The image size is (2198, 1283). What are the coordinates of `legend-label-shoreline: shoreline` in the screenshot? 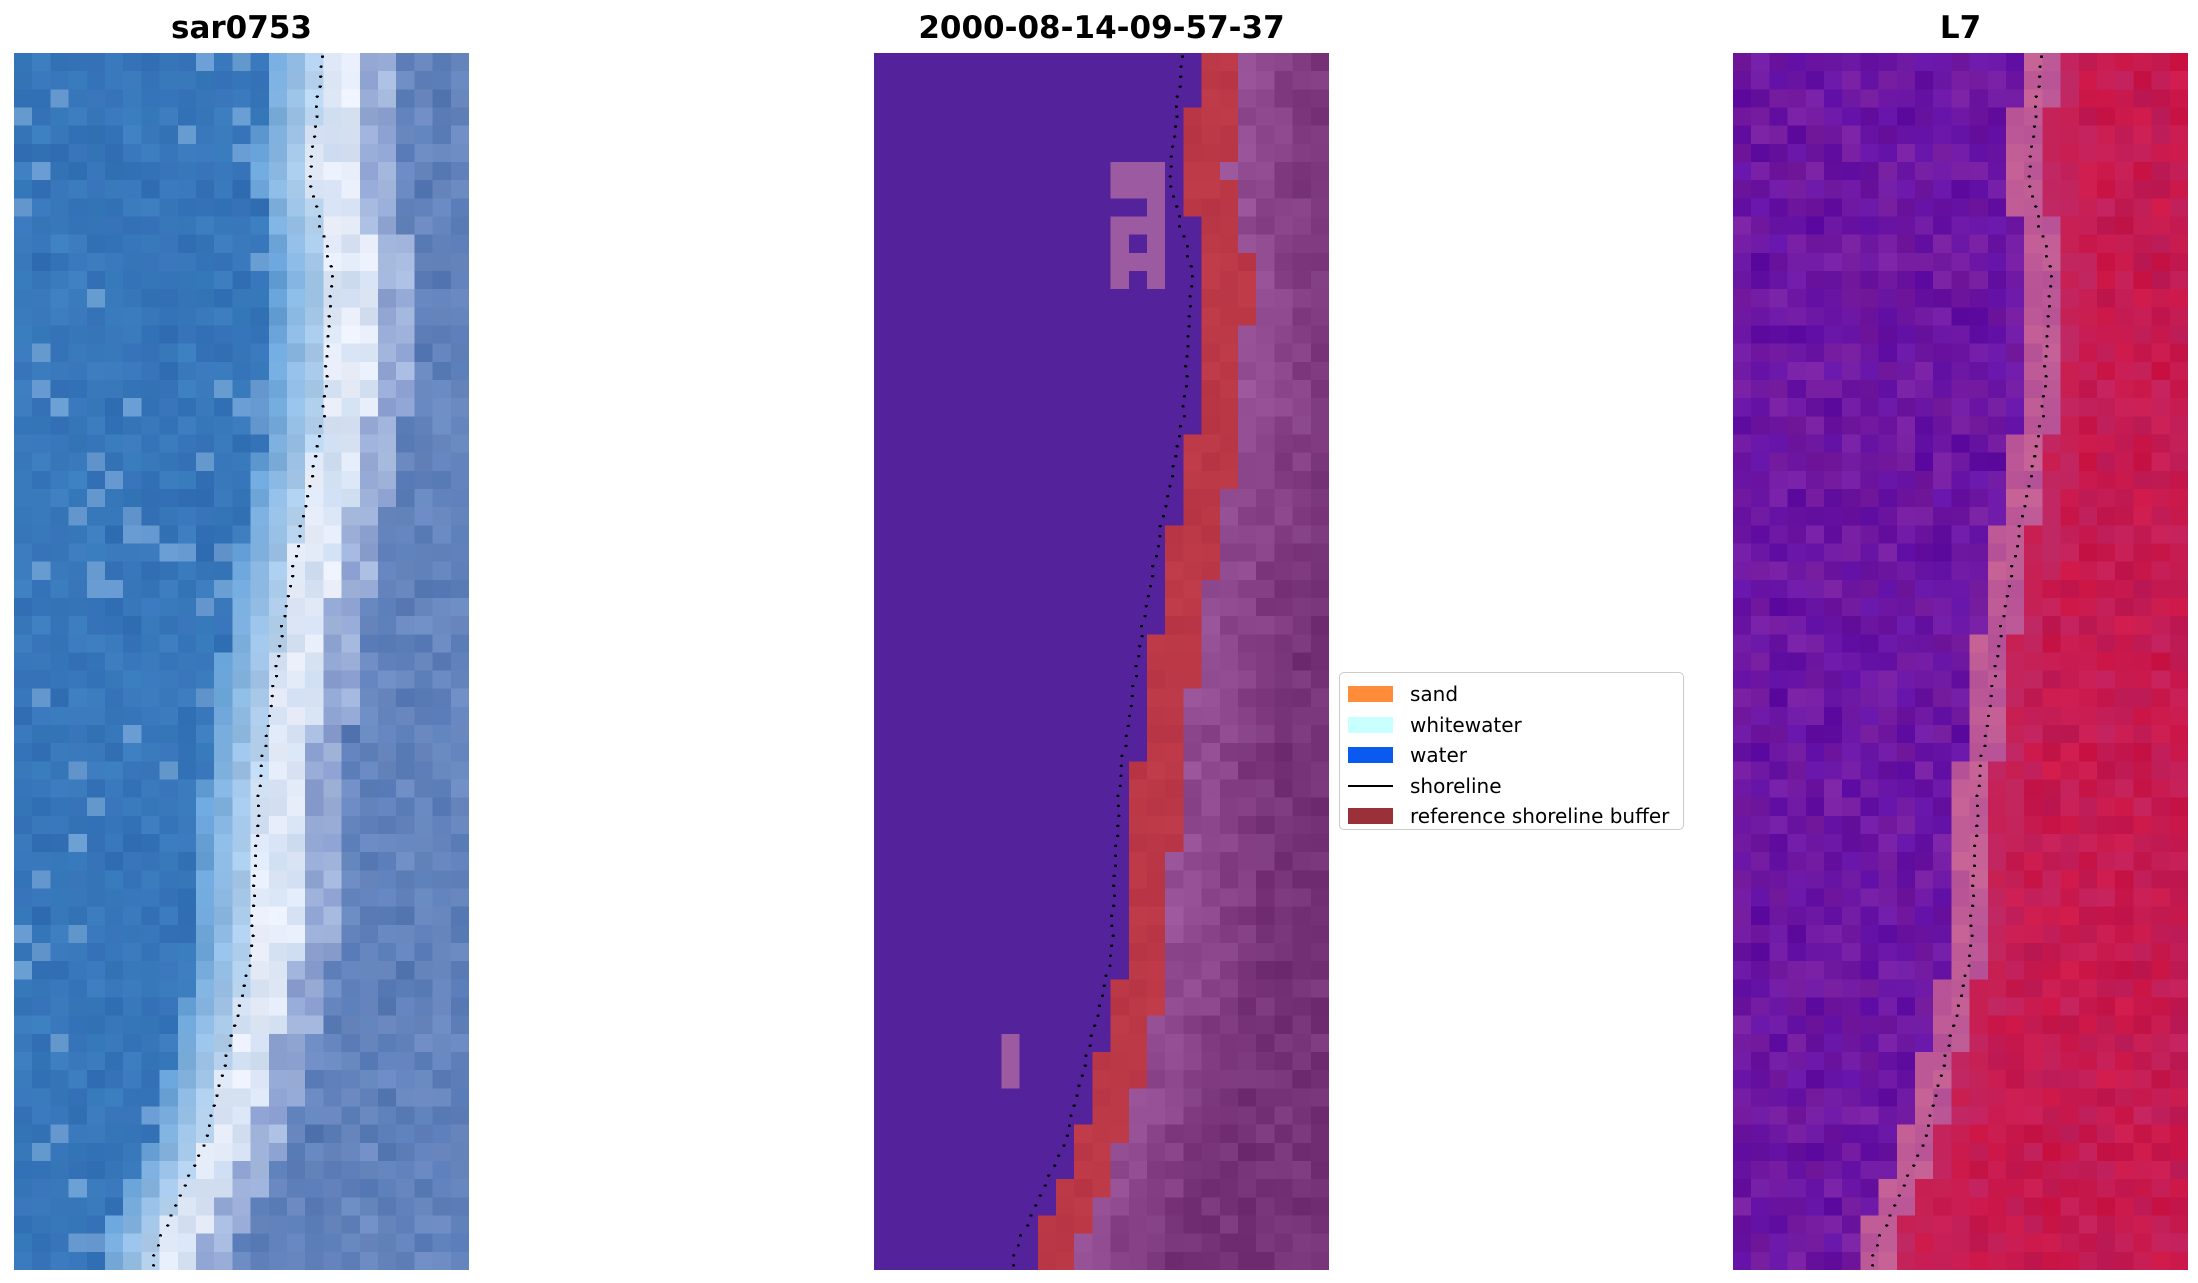 It's located at (1456, 785).